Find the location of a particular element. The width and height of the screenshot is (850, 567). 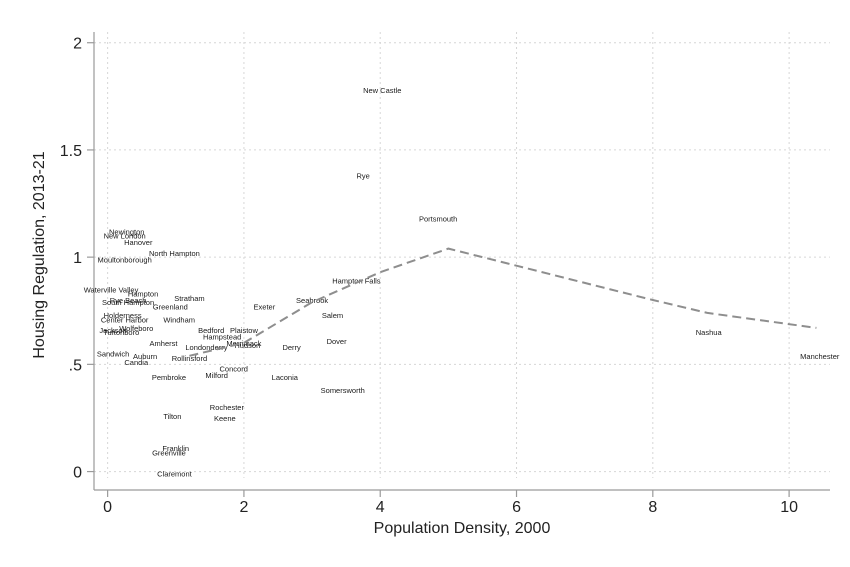

point-label: Concord is located at coordinates (234, 369).